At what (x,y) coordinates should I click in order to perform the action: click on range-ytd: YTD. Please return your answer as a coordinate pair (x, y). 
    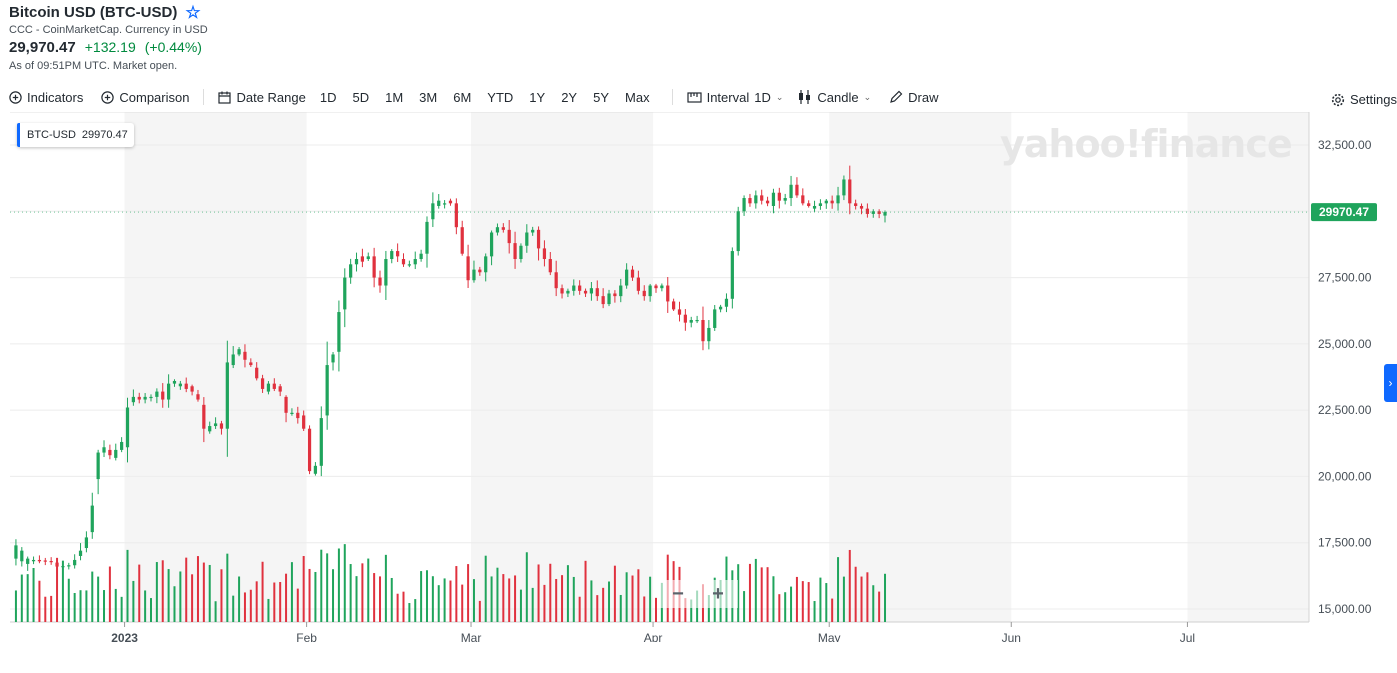
    Looking at the image, I should click on (500, 97).